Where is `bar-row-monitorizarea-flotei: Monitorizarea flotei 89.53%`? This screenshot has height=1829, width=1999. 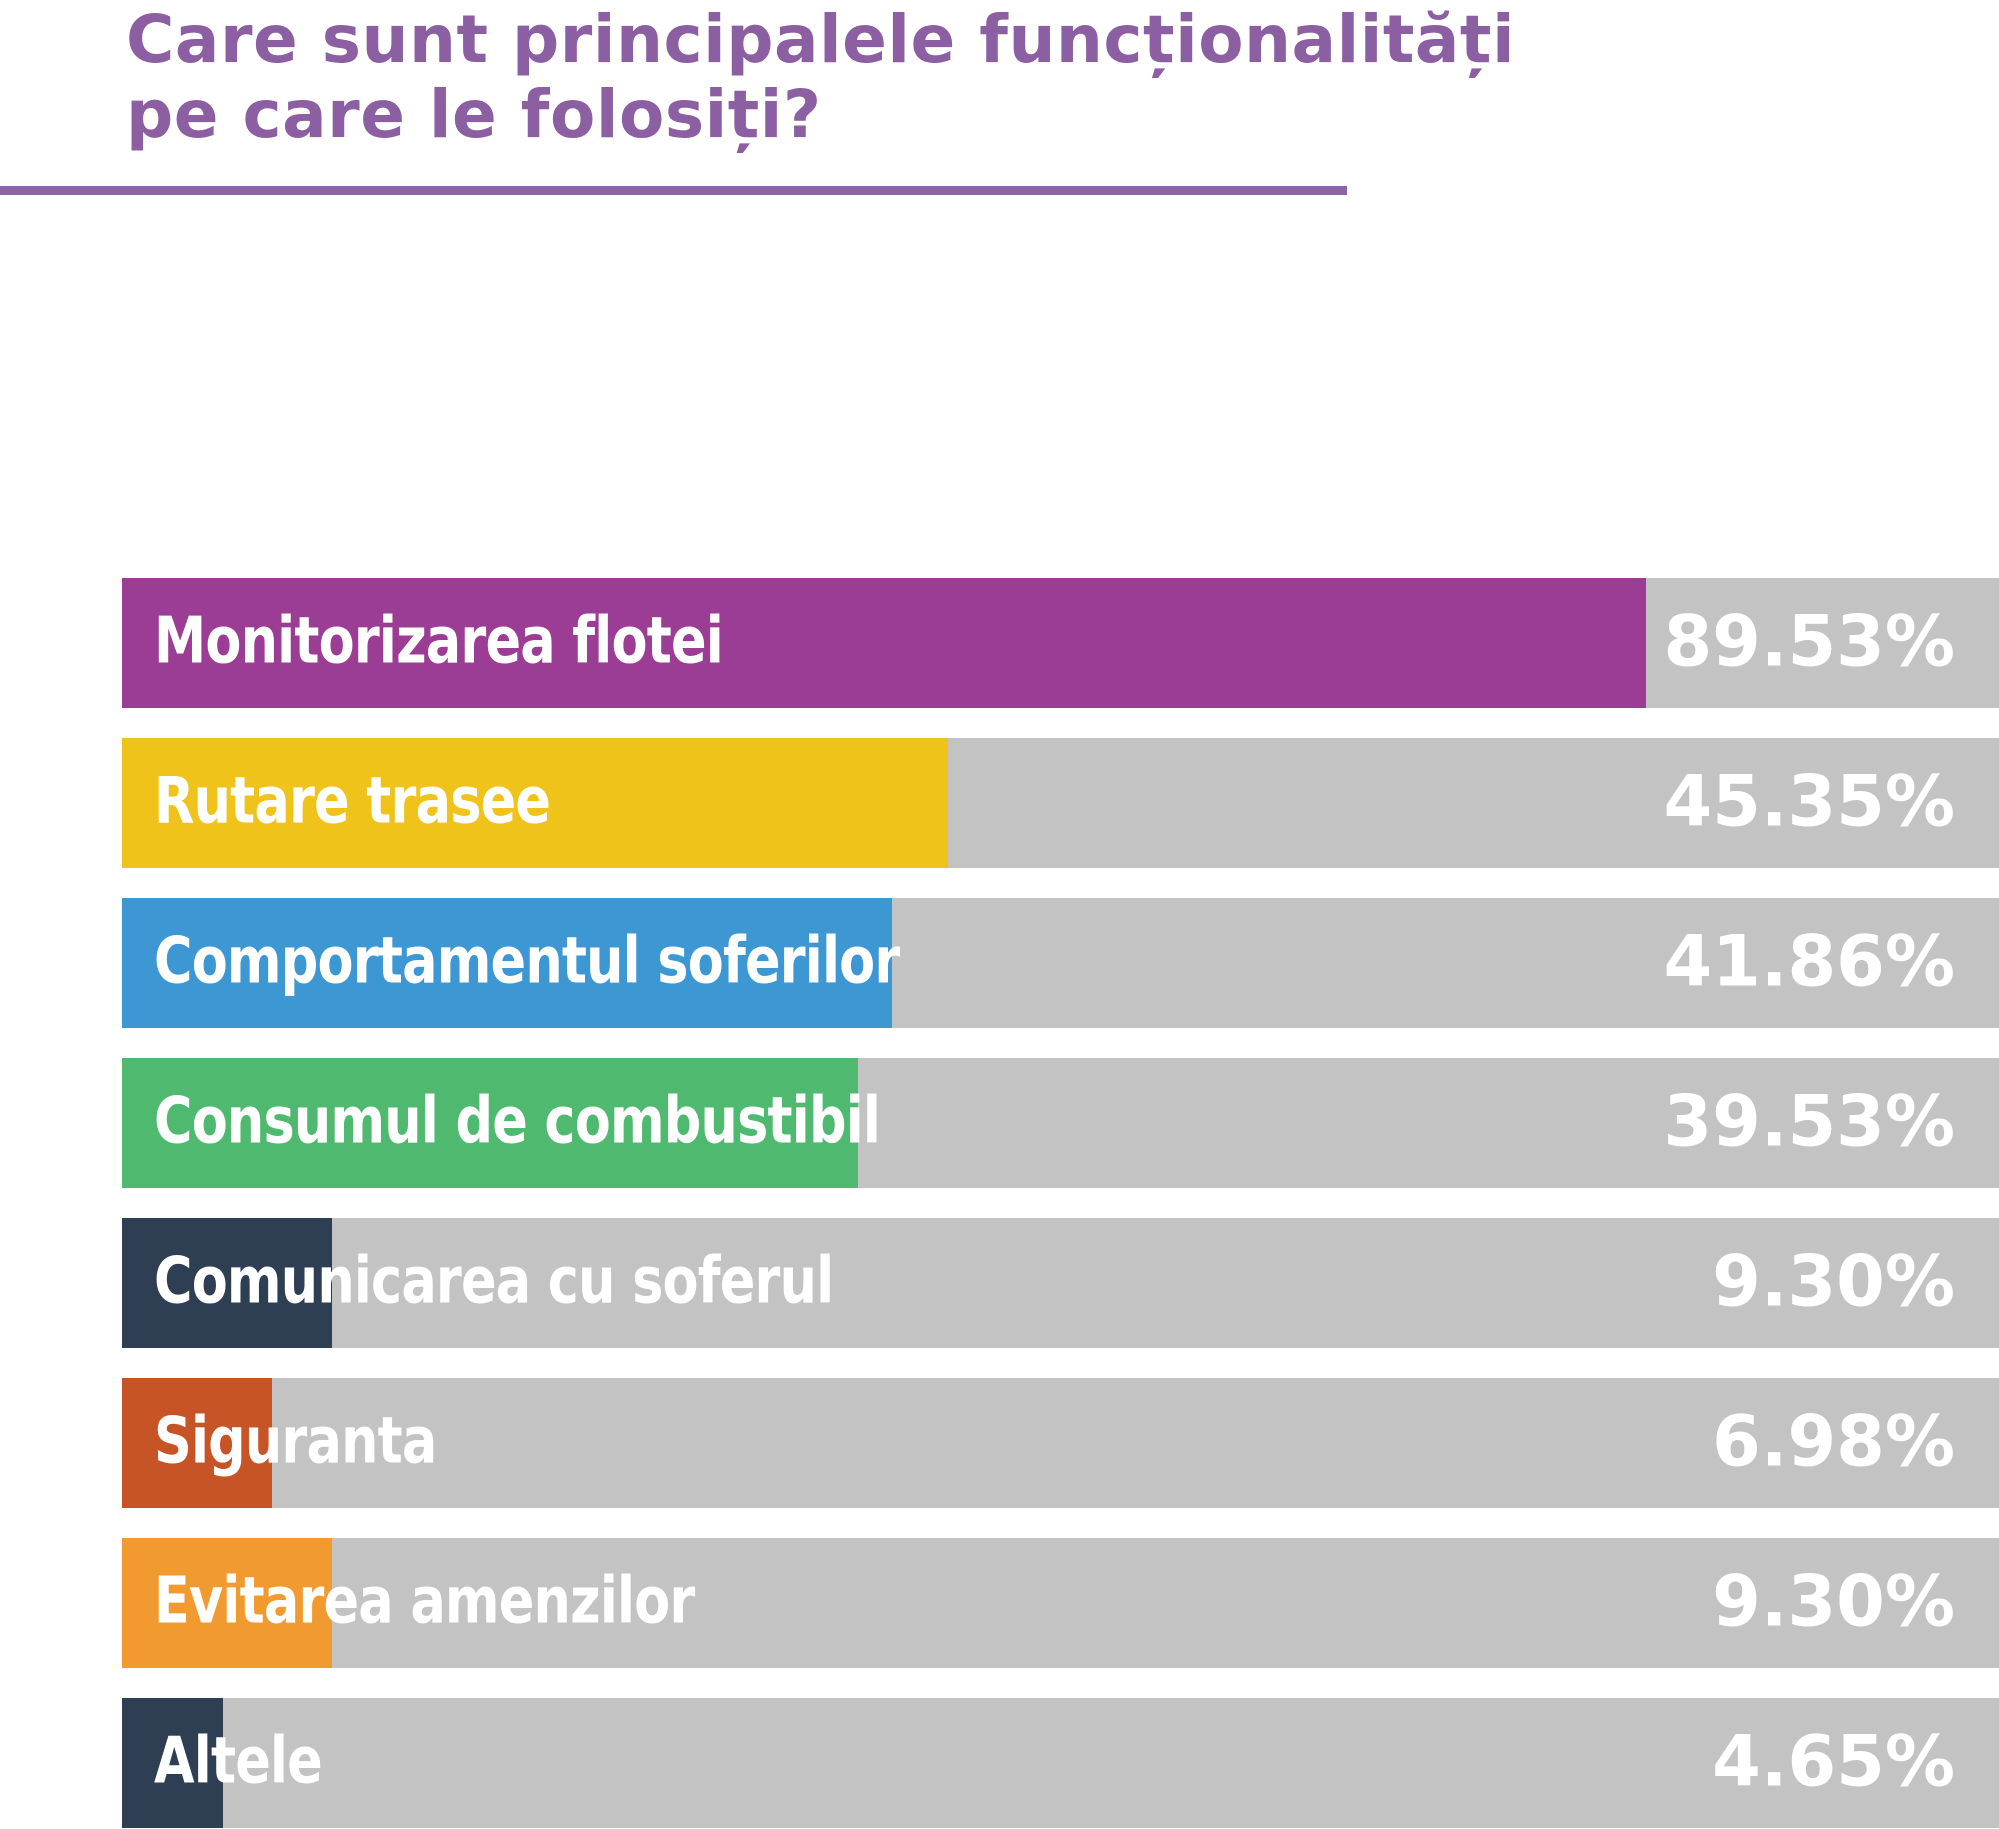 bar-row-monitorizarea-flotei: Monitorizarea flotei 89.53% is located at coordinates (1060, 643).